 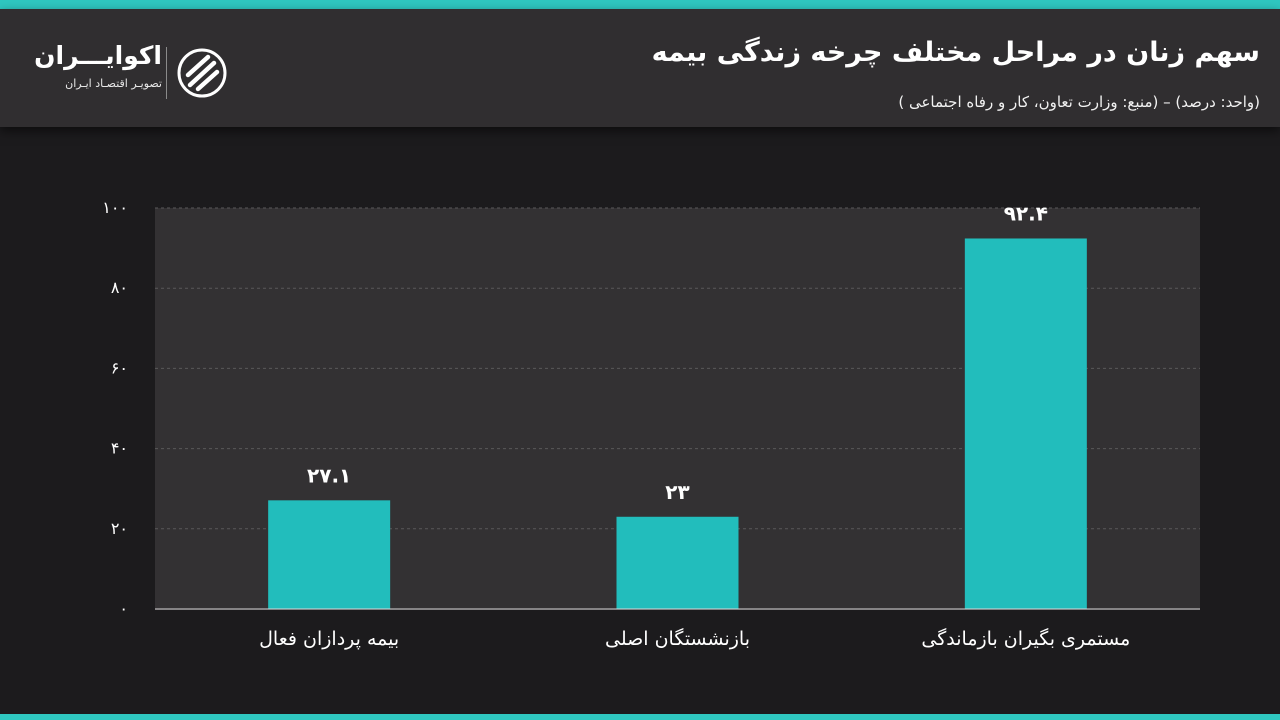 I want to click on top-accent-strip, so click(x=640, y=4).